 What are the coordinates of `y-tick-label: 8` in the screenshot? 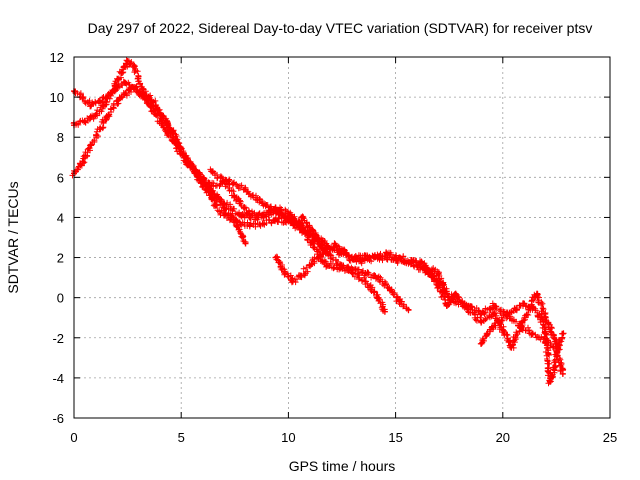 It's located at (60, 137).